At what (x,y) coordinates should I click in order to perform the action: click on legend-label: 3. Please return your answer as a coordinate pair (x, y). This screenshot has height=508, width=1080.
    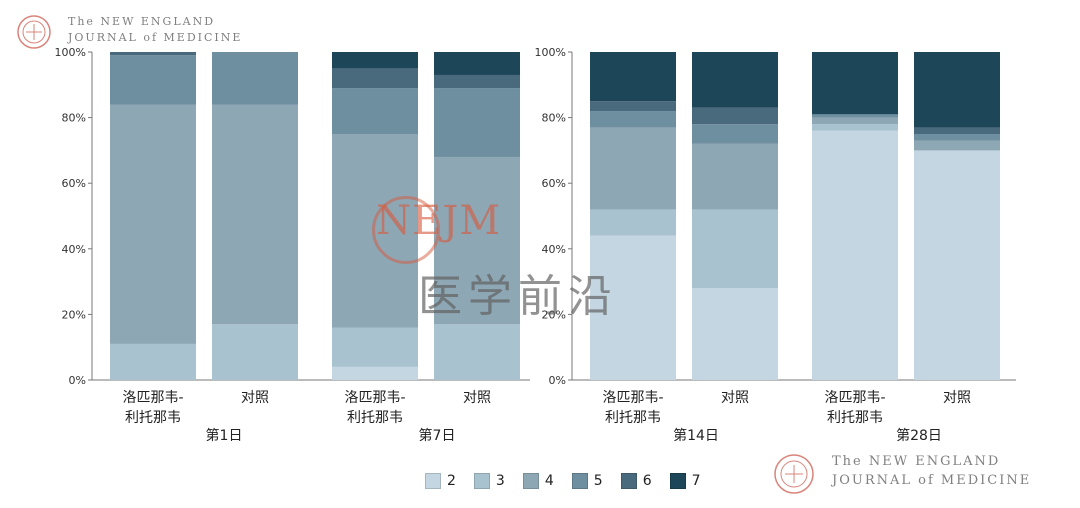
    Looking at the image, I should click on (500, 481).